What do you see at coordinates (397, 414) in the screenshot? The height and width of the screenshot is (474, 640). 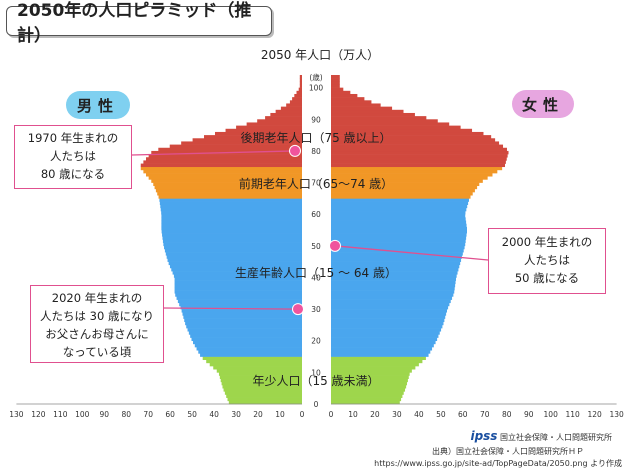 I see `female-x-tick-30: 30` at bounding box center [397, 414].